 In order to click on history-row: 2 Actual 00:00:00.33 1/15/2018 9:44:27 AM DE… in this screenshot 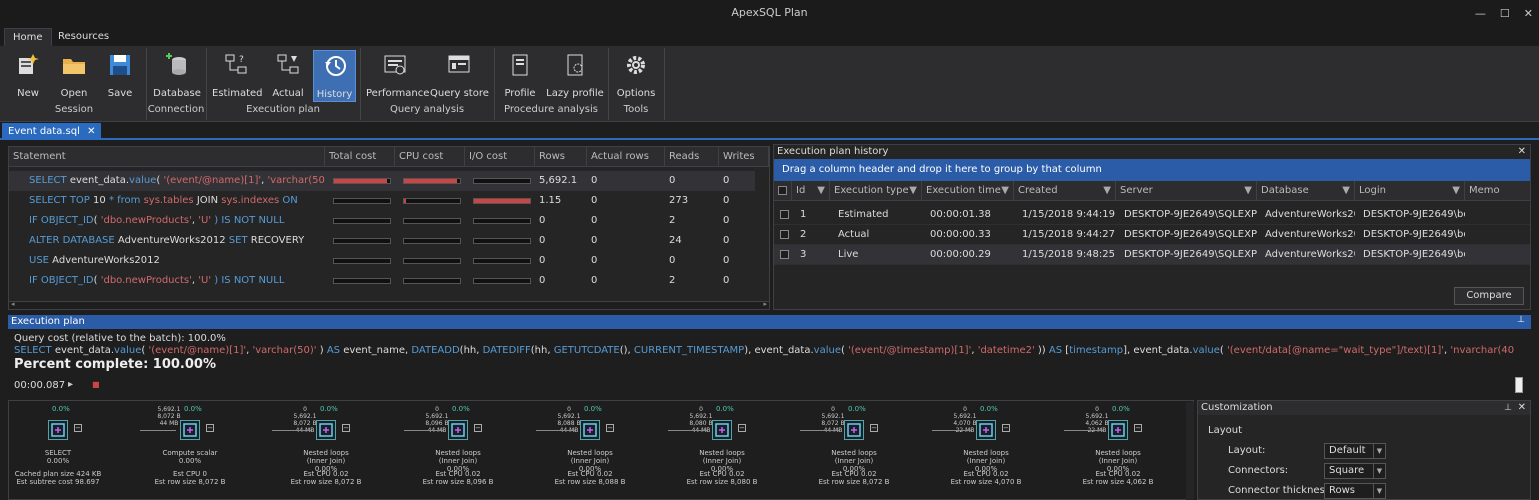, I will do `click(1152, 235)`.